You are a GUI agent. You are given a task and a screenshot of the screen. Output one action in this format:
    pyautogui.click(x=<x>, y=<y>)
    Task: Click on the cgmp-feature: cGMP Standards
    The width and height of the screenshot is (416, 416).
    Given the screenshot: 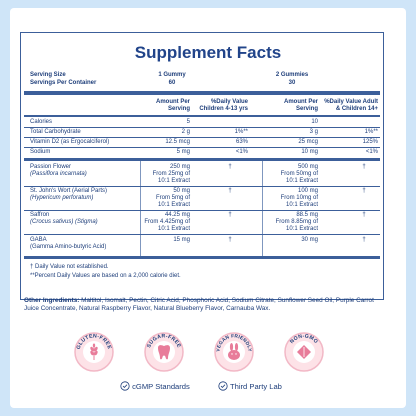 What is the action you would take?
    pyautogui.click(x=155, y=387)
    